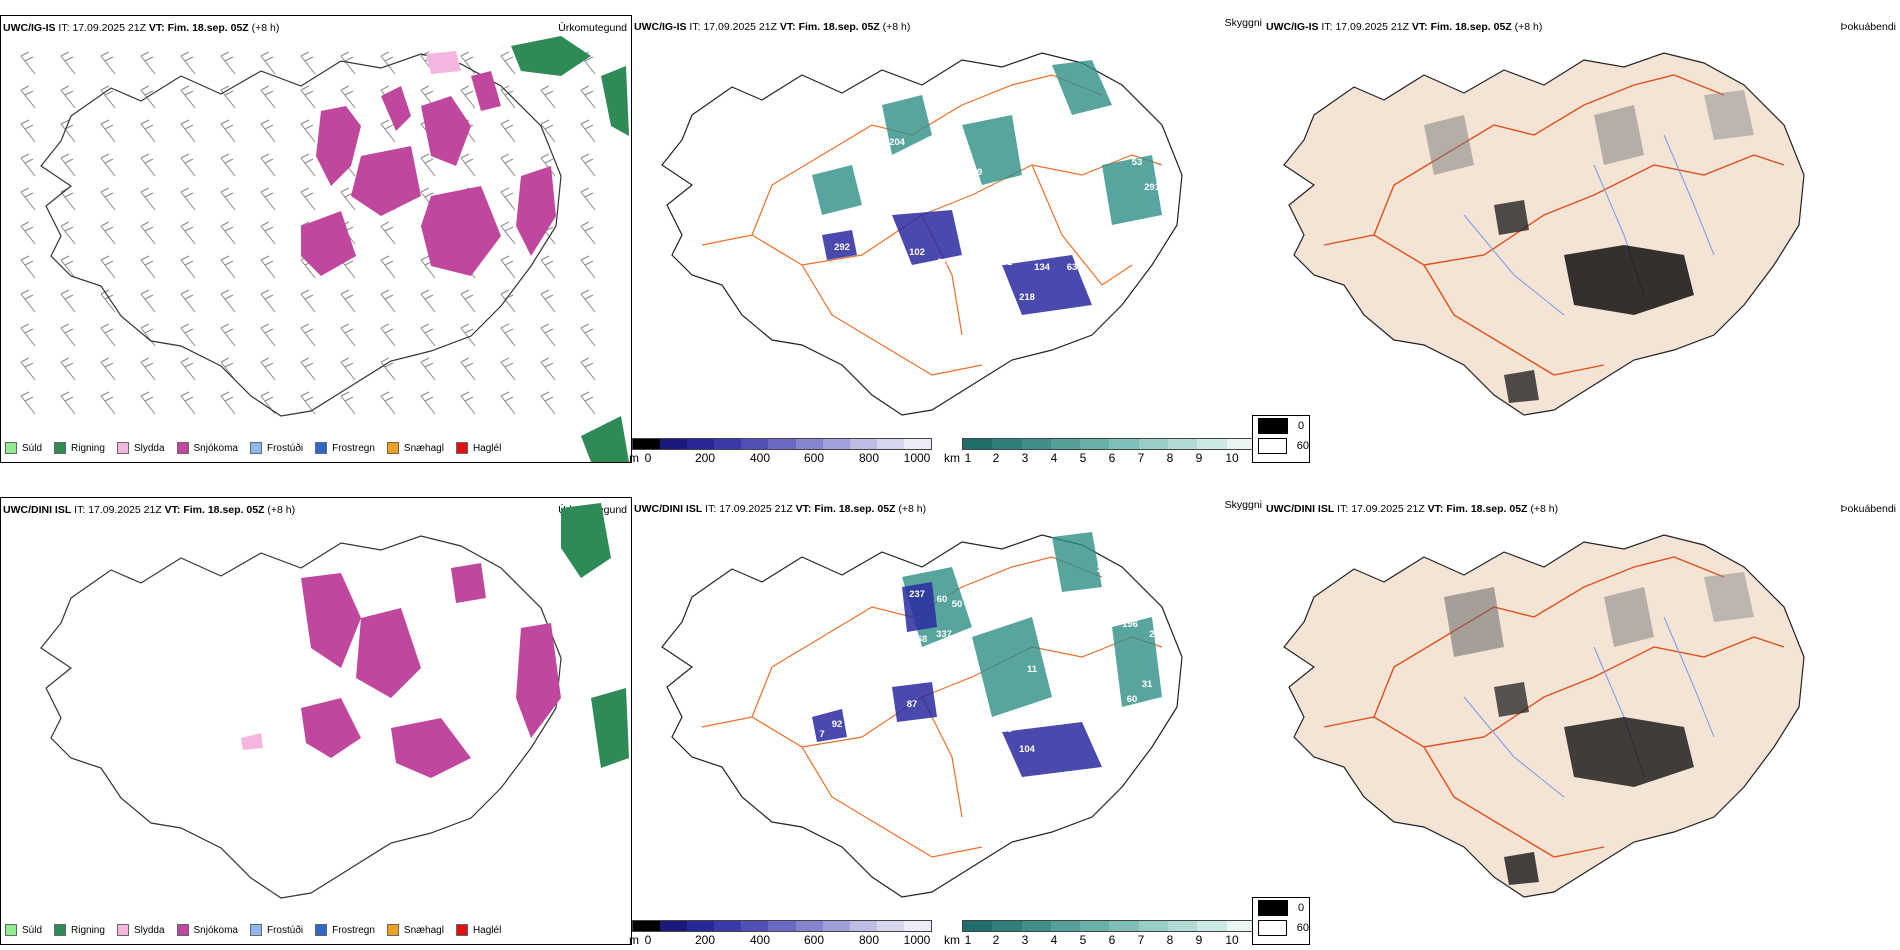 The width and height of the screenshot is (1900, 950). What do you see at coordinates (1599, 728) in the screenshot?
I see `fog-areas` at bounding box center [1599, 728].